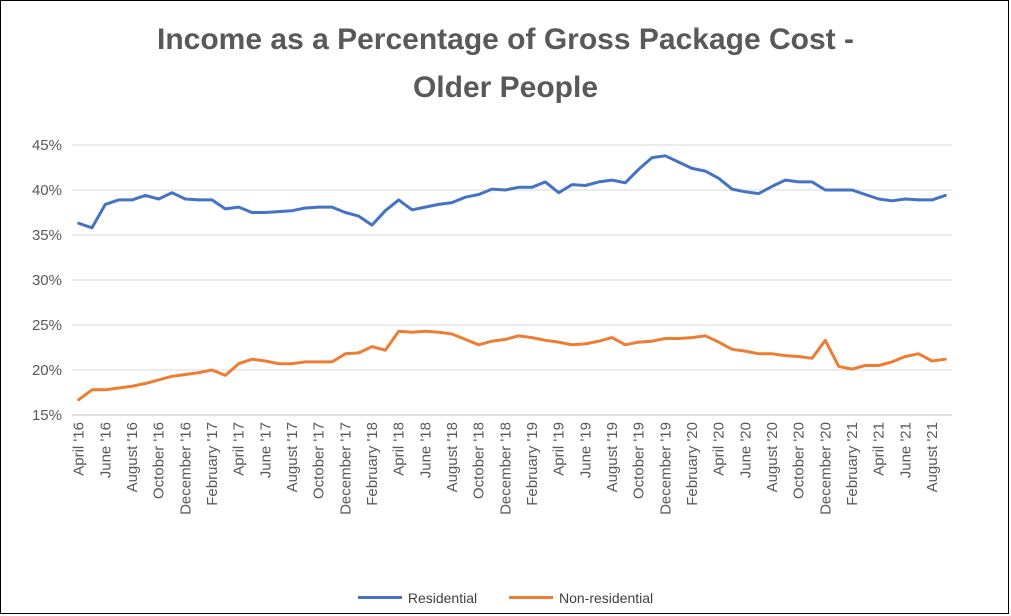 The height and width of the screenshot is (616, 1011). I want to click on x-tick-label: December '17, so click(345, 468).